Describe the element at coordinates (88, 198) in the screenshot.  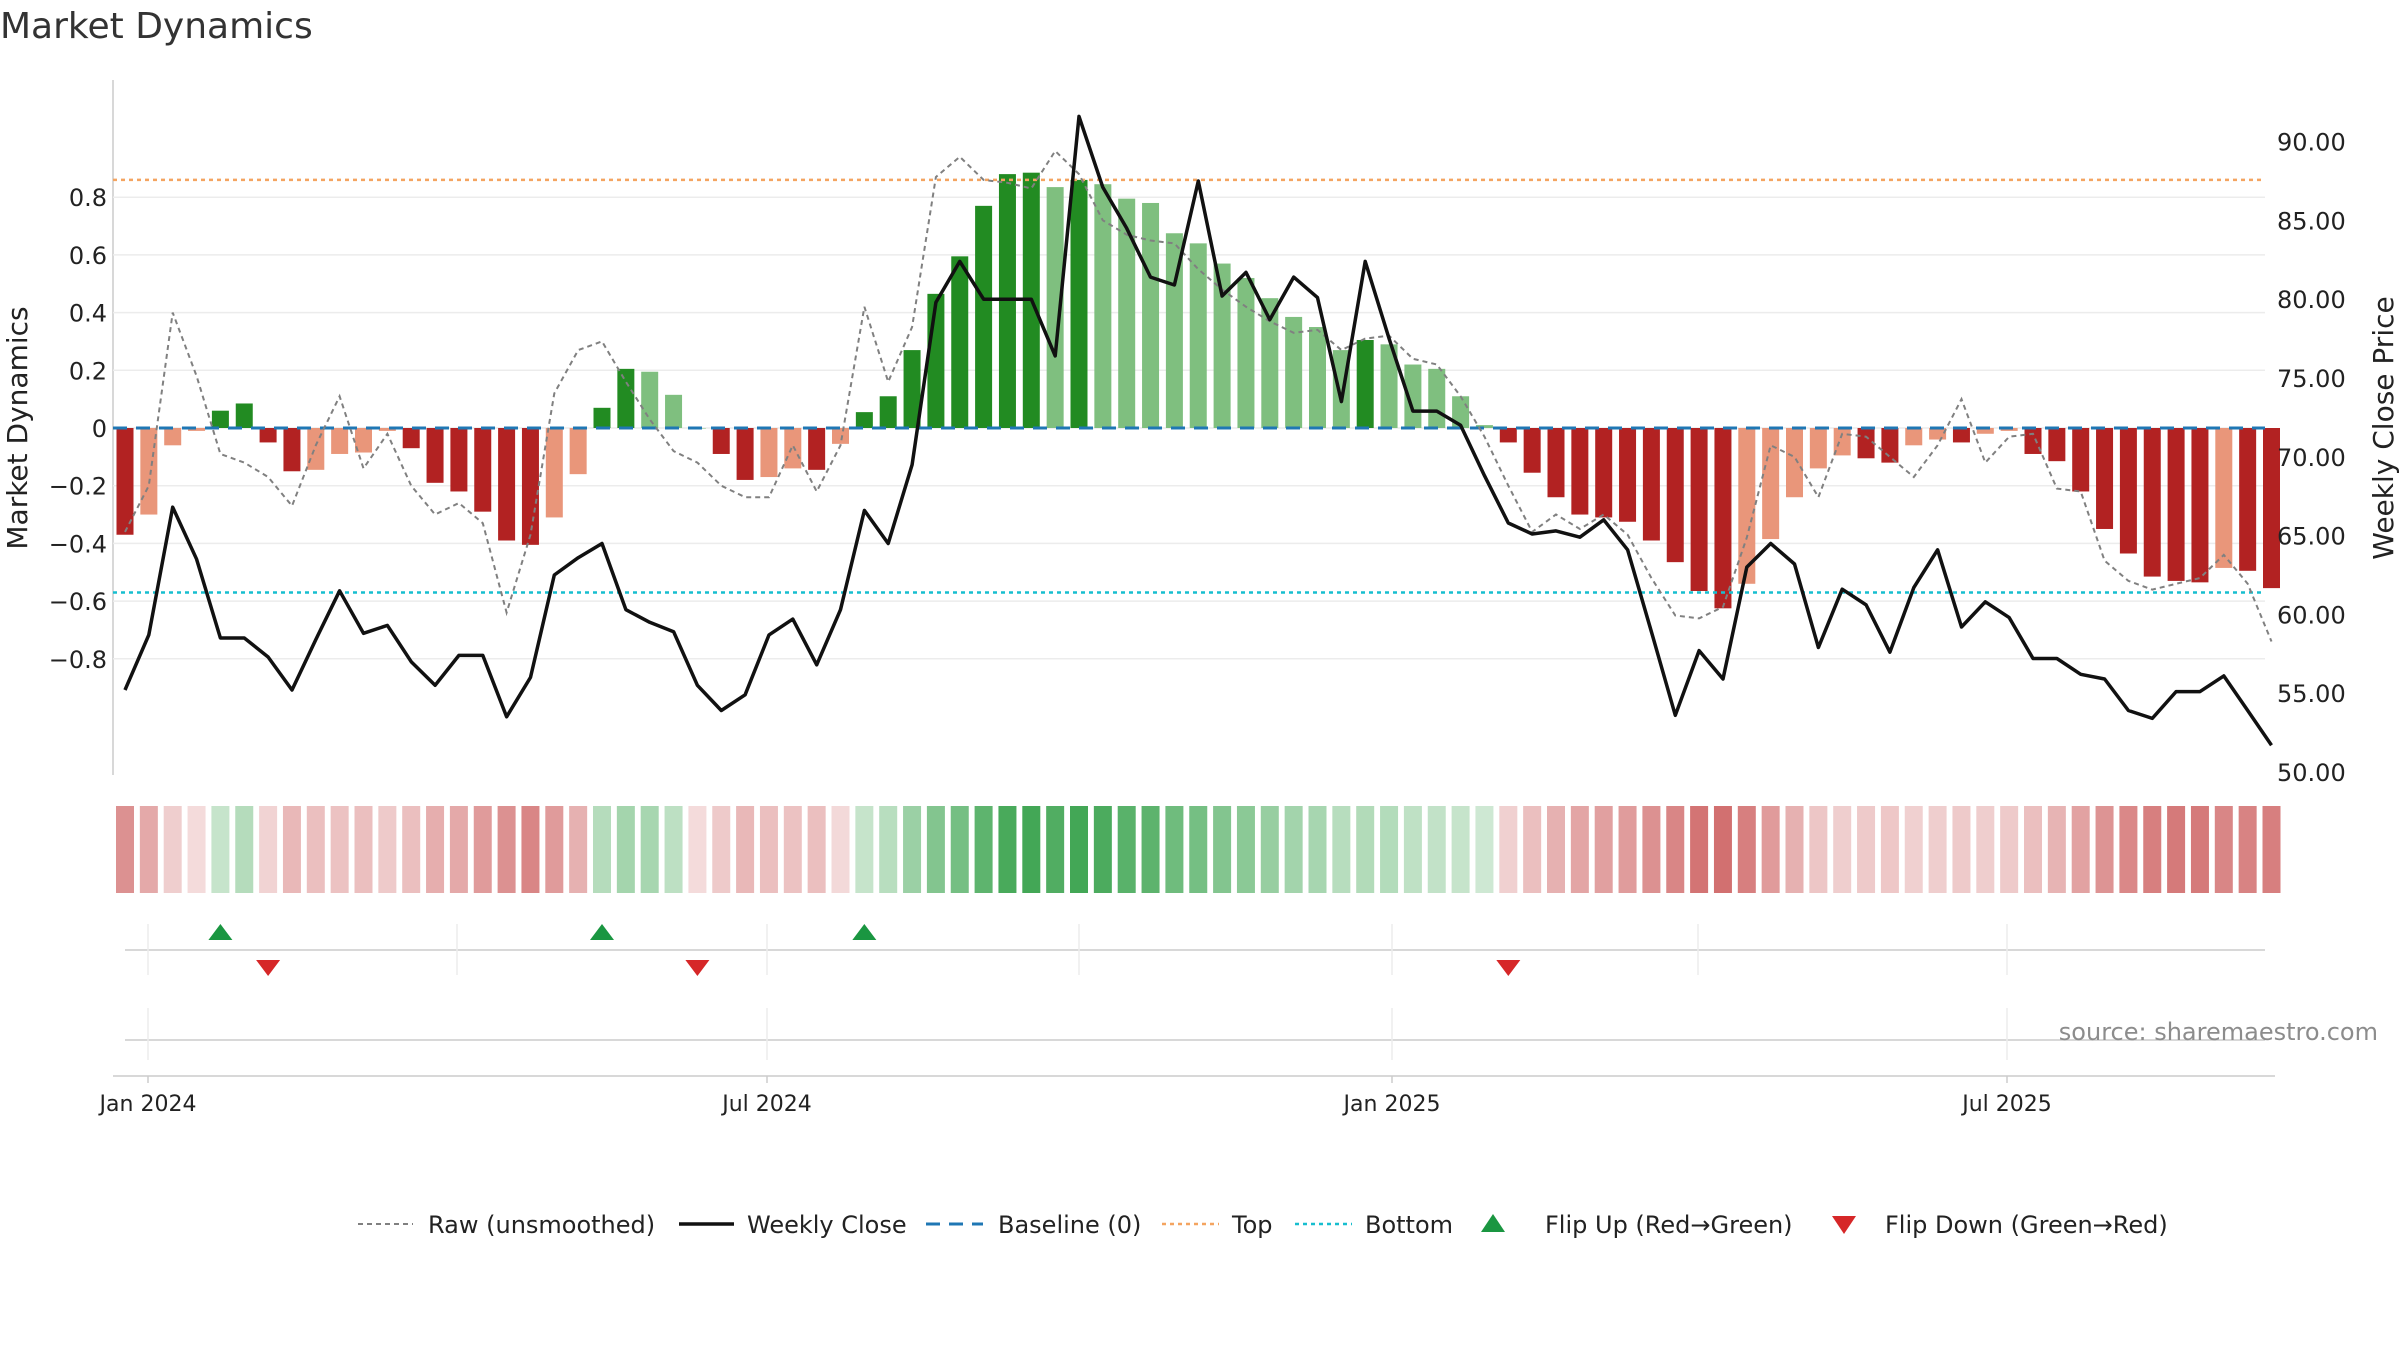
I see `y-tick-label: 0.8` at that location.